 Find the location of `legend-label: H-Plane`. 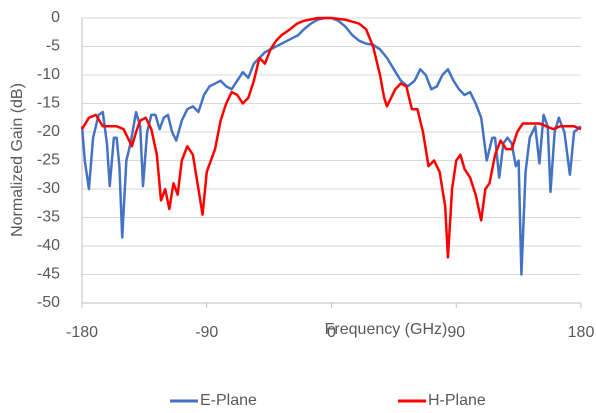

legend-label: H-Plane is located at coordinates (457, 400).